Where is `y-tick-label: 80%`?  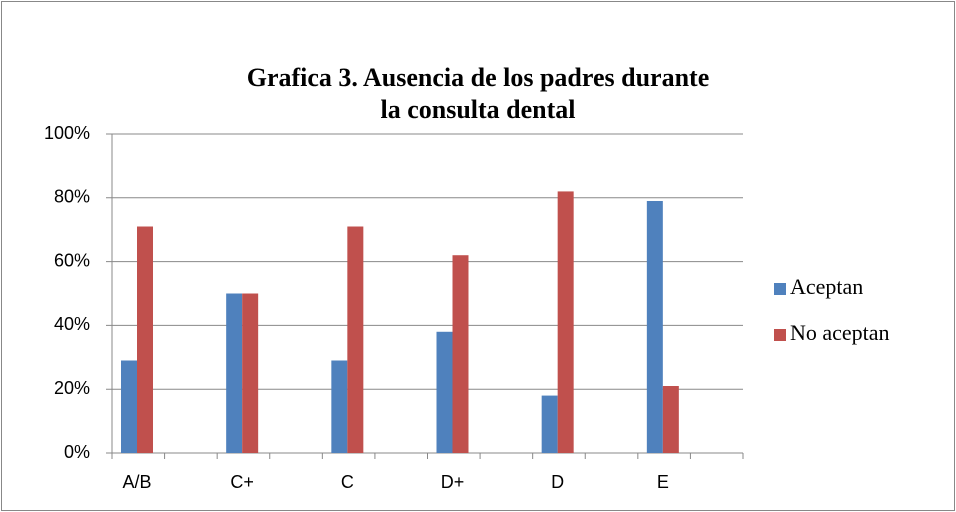
y-tick-label: 80% is located at coordinates (72, 197).